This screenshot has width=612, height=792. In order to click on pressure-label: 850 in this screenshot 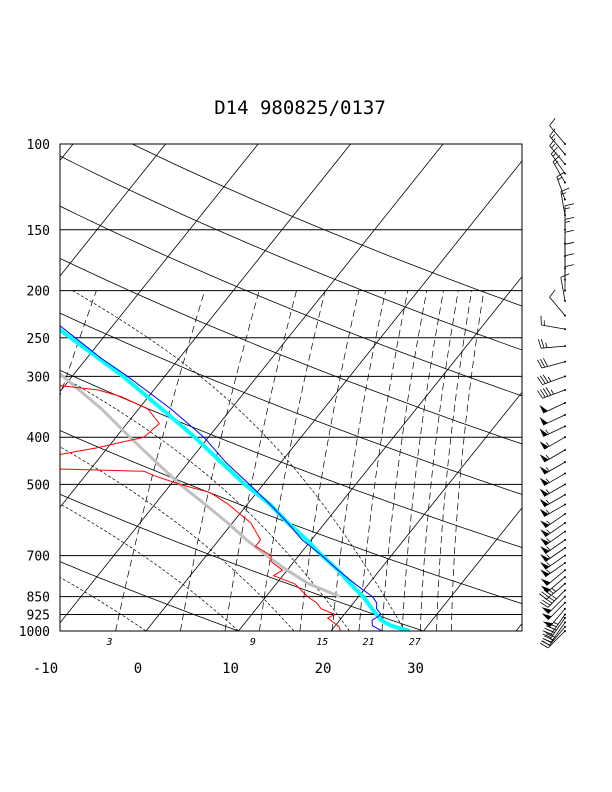, I will do `click(38, 598)`.